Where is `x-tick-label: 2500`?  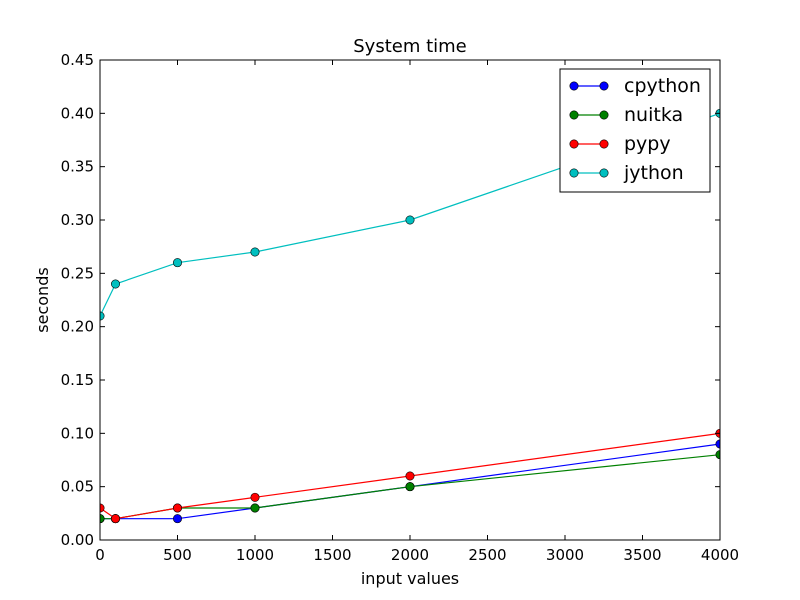 x-tick-label: 2500 is located at coordinates (487, 555).